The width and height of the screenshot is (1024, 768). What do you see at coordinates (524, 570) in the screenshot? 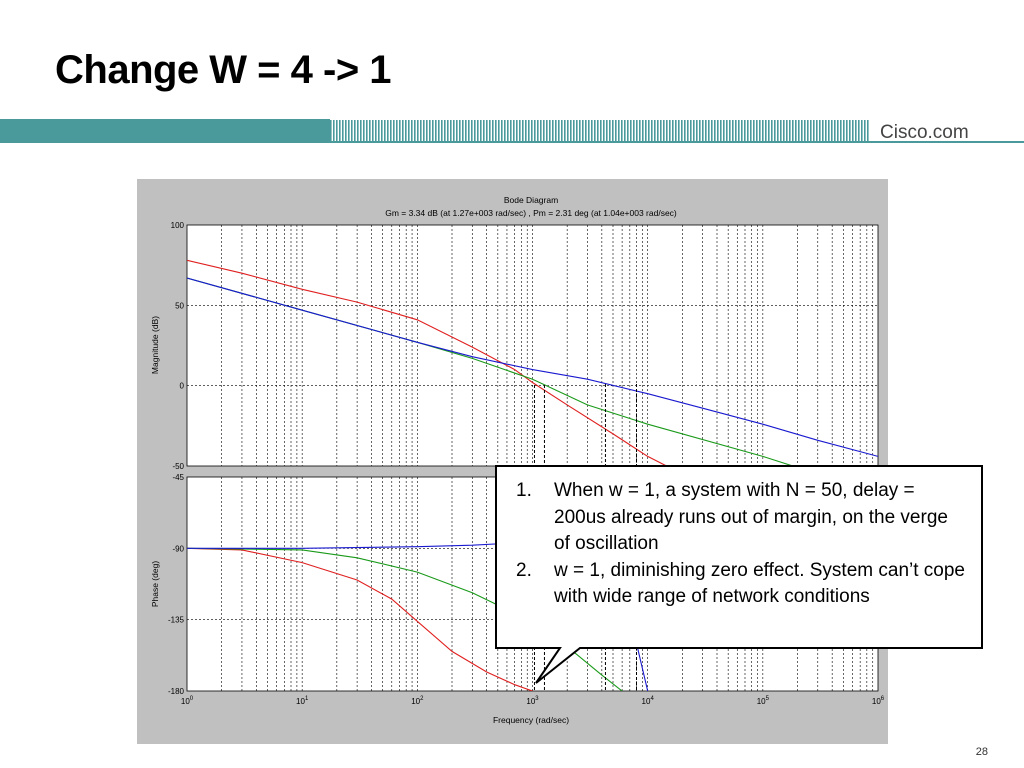
I see `callout-item-2-num: 2.` at bounding box center [524, 570].